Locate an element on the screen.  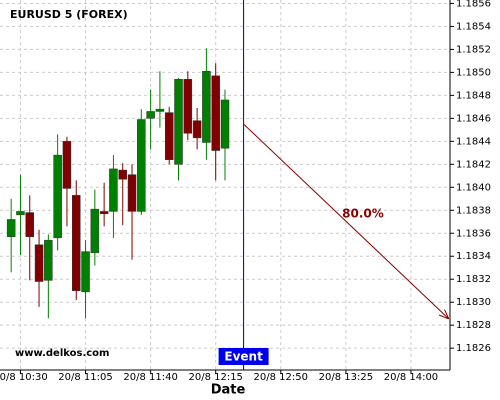
y-tick-label: 1.1840 is located at coordinates (473, 187).